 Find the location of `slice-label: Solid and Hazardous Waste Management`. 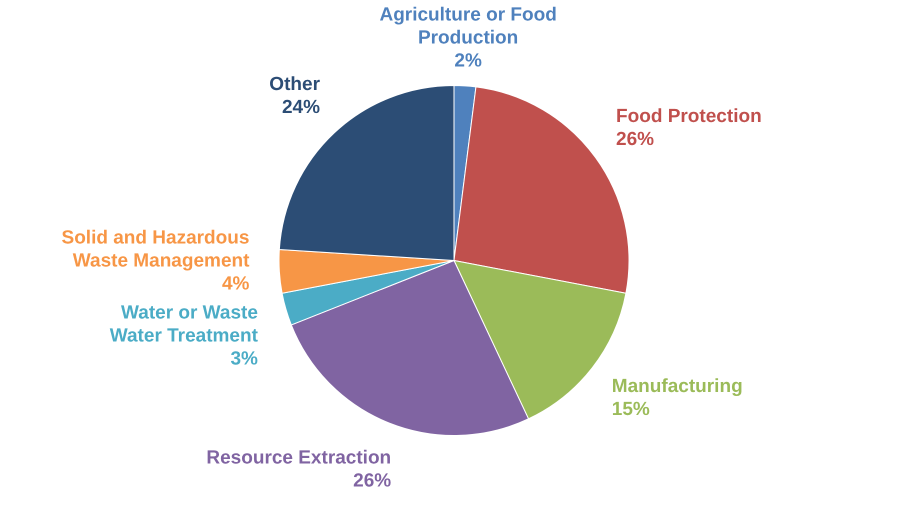

slice-label: Solid and Hazardous Waste Management is located at coordinates (156, 250).